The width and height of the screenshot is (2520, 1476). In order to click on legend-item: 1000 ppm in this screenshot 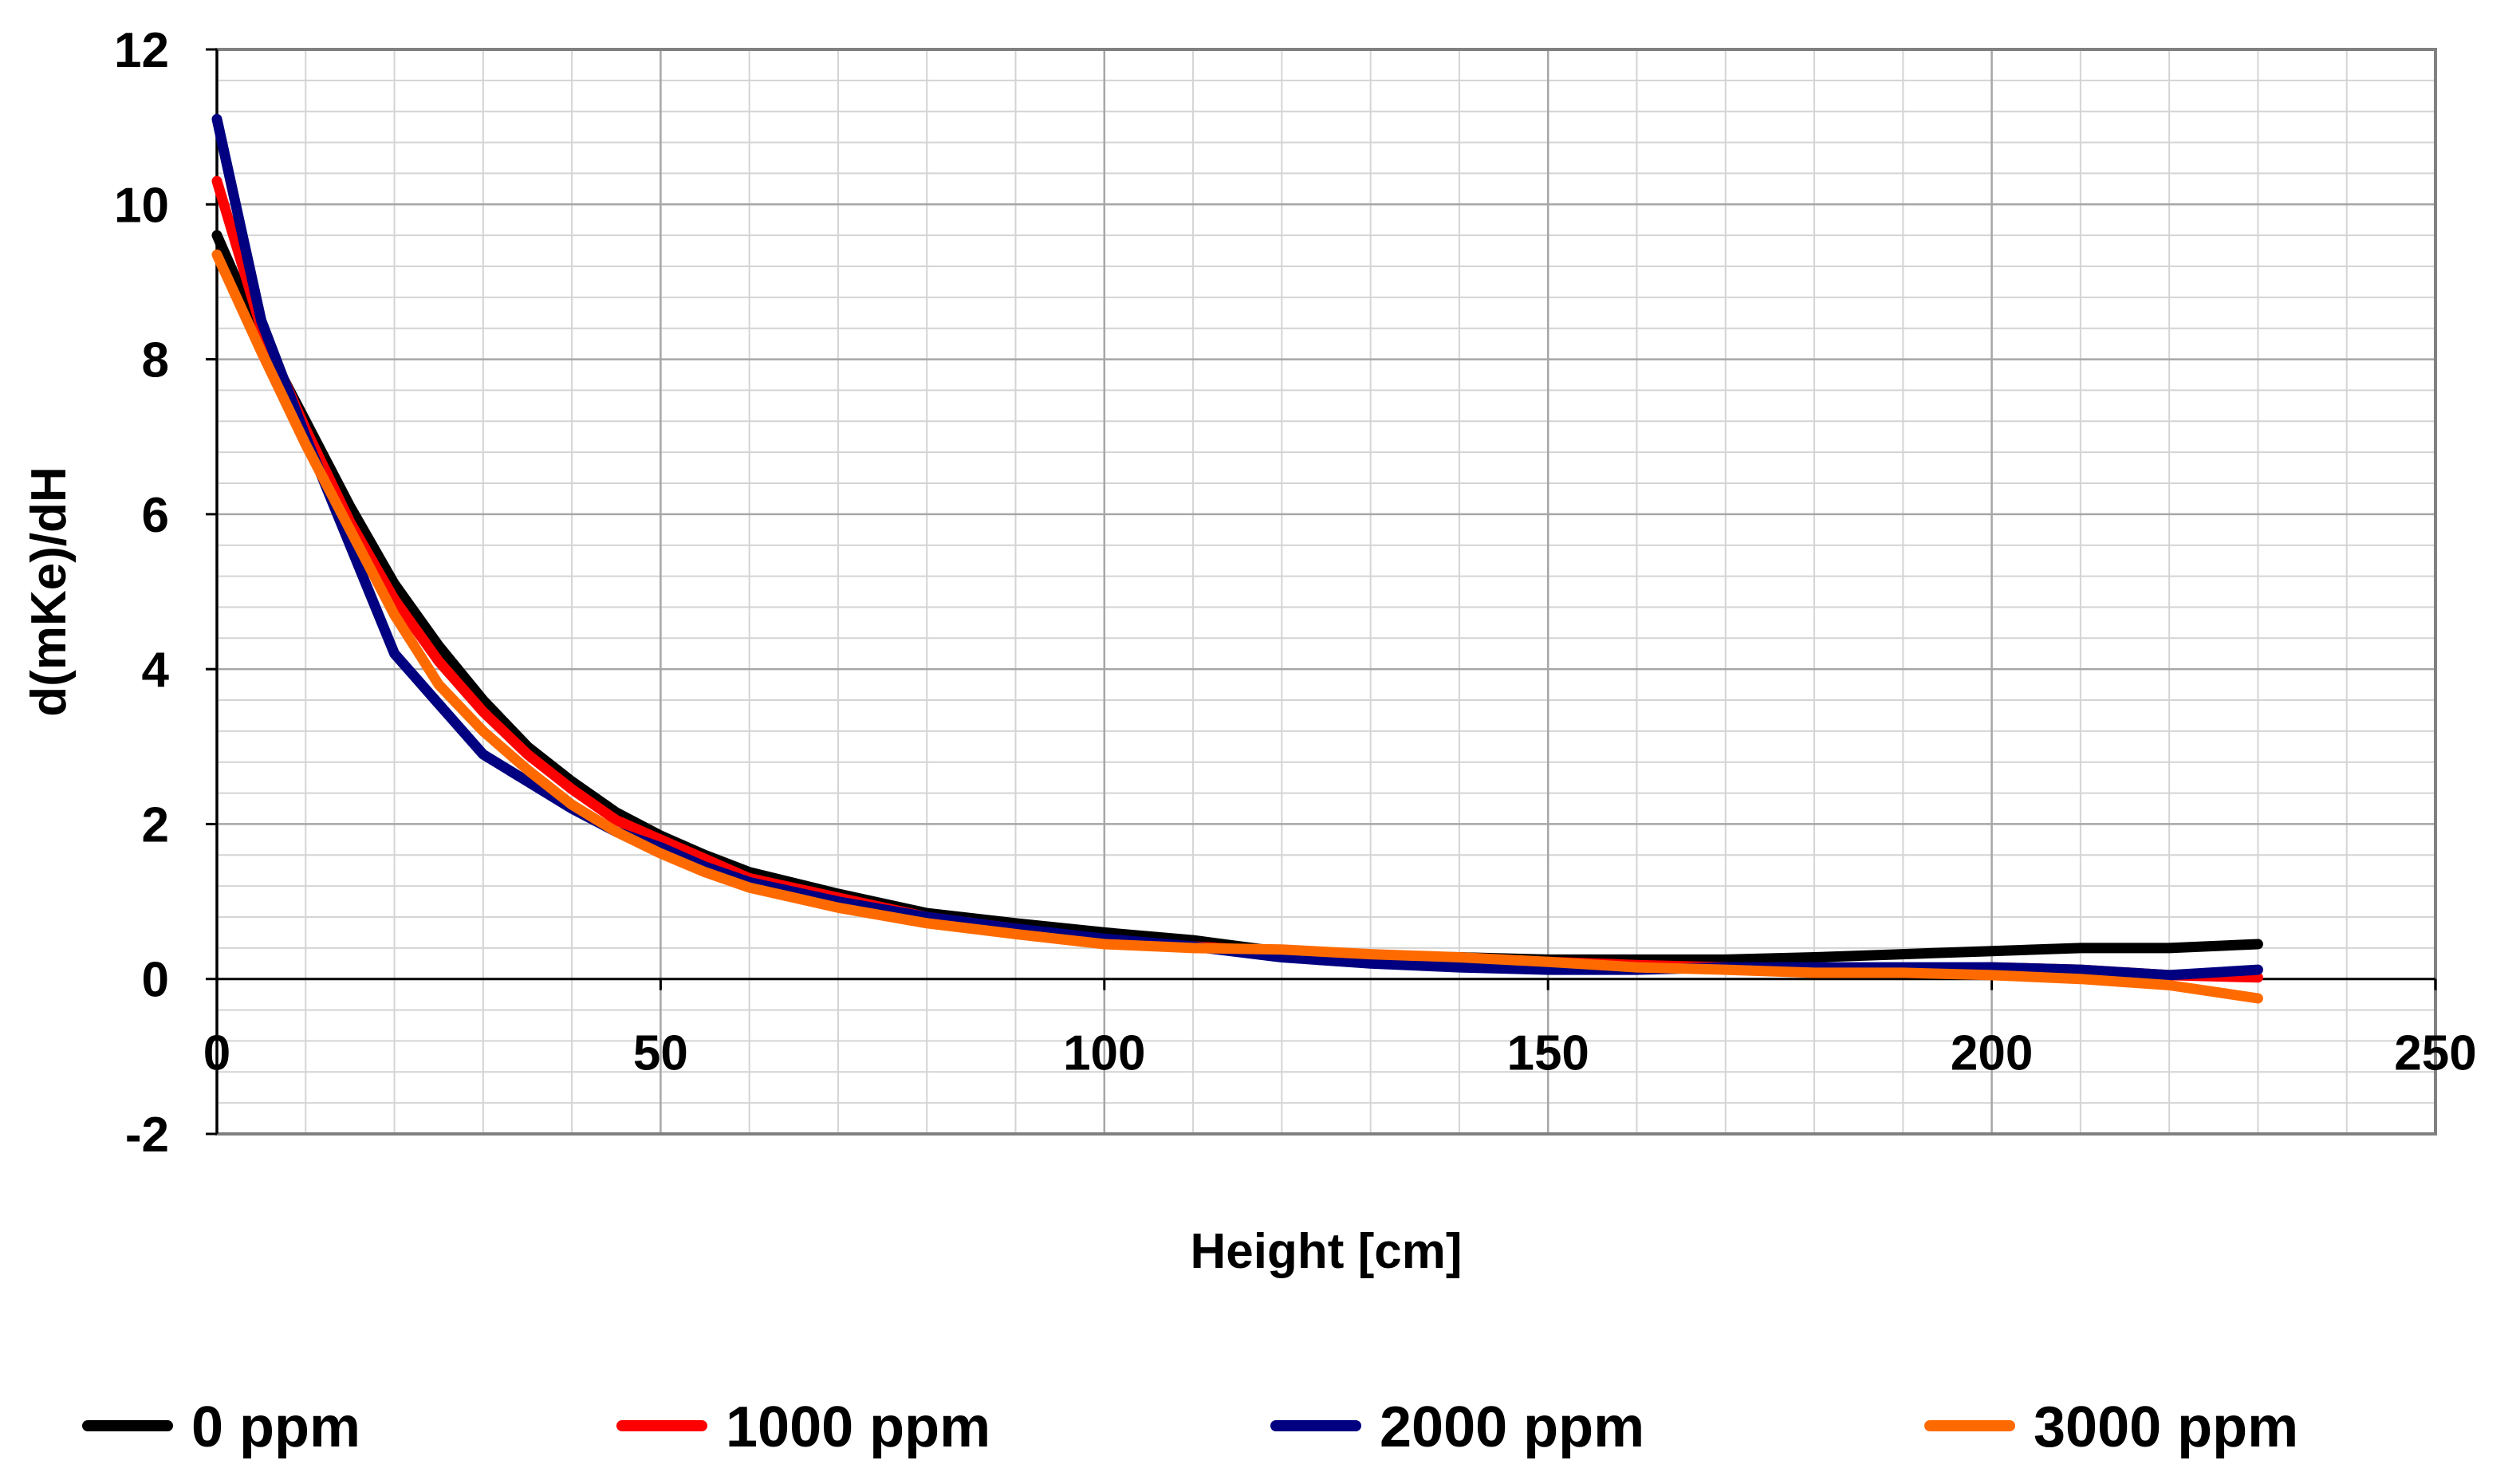, I will do `click(803, 1427)`.